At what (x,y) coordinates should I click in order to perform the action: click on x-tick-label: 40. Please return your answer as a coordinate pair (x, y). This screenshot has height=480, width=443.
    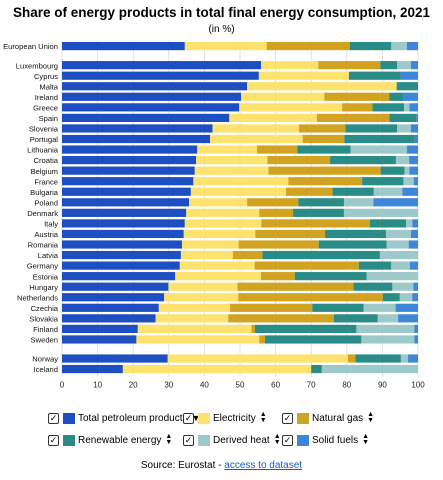
    Looking at the image, I should click on (204, 385).